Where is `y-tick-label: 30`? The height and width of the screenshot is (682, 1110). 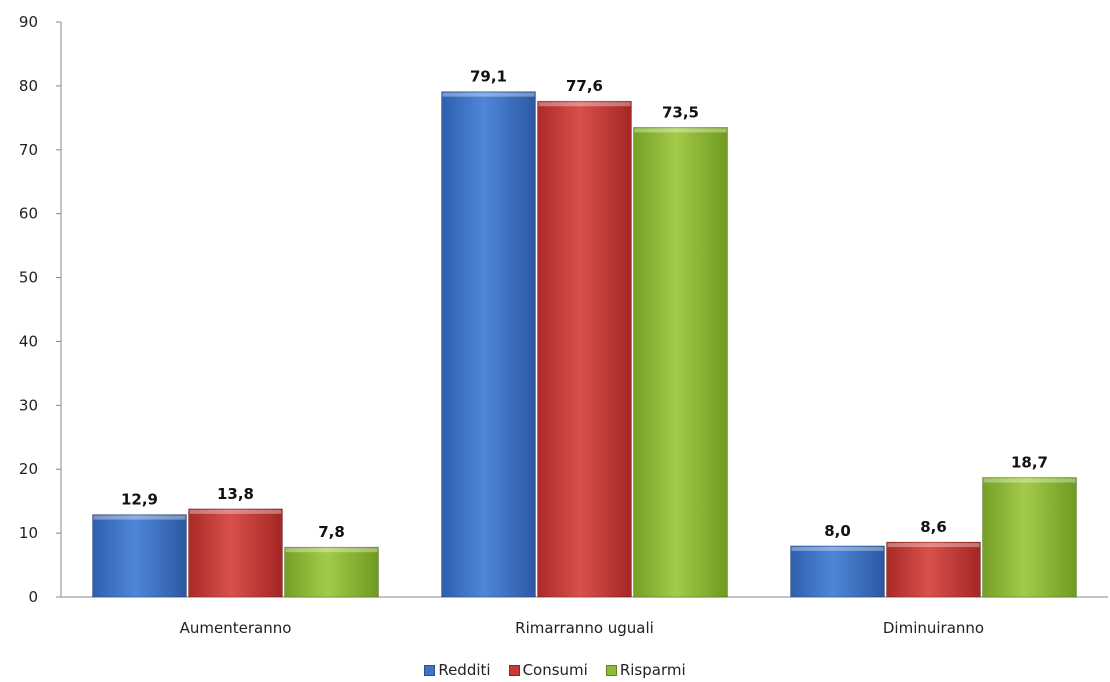 y-tick-label: 30 is located at coordinates (28, 405).